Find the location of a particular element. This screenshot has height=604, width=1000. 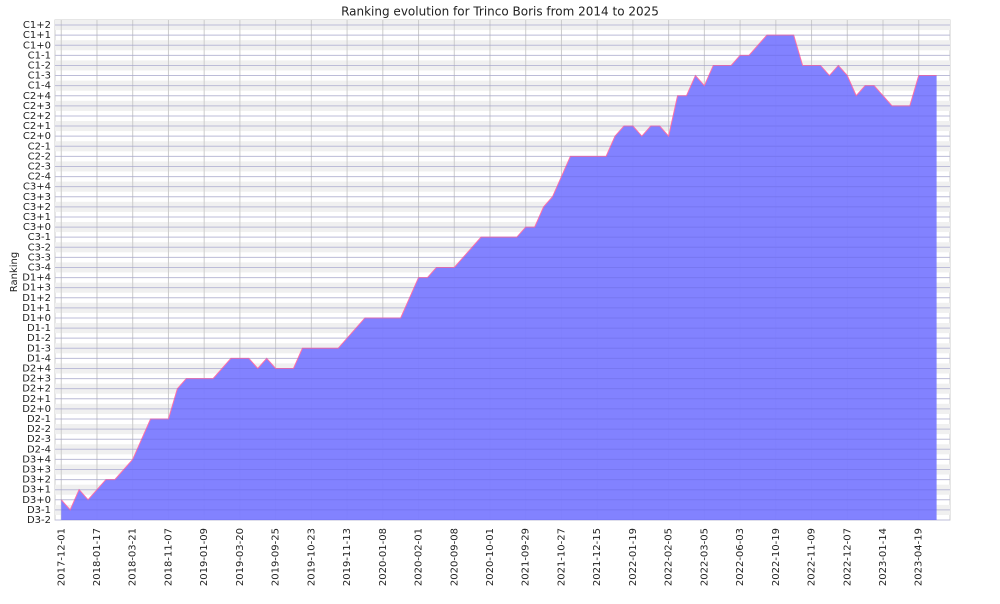

y-tick-label: D2-1 is located at coordinates (39, 419).